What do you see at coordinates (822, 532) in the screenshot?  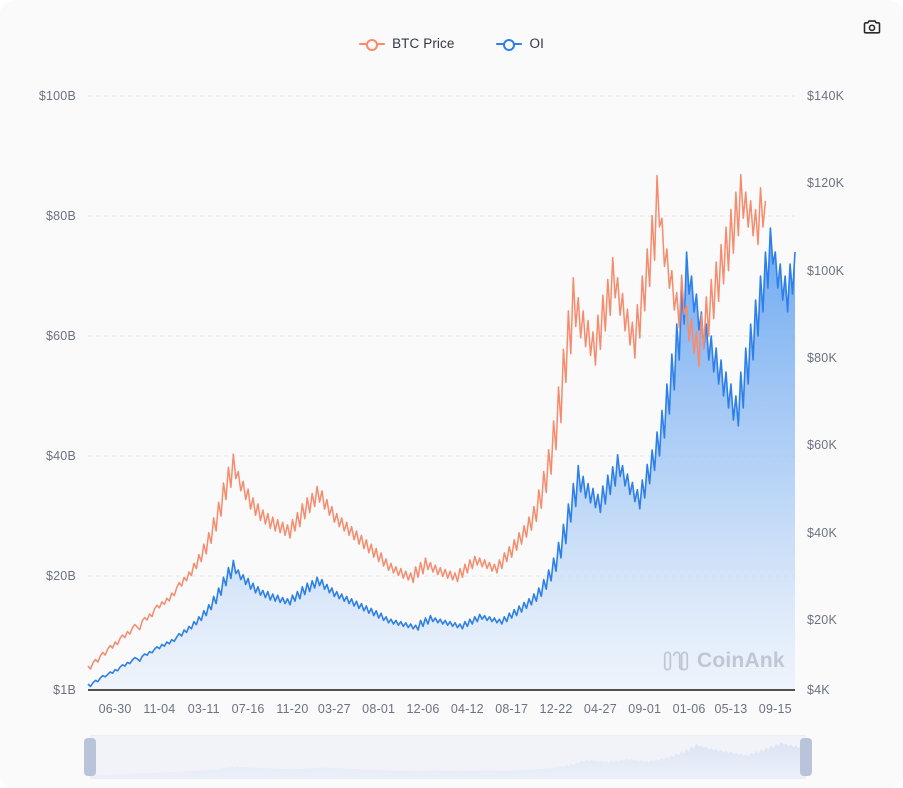 I see `y2-axis-tick-label: $40K` at bounding box center [822, 532].